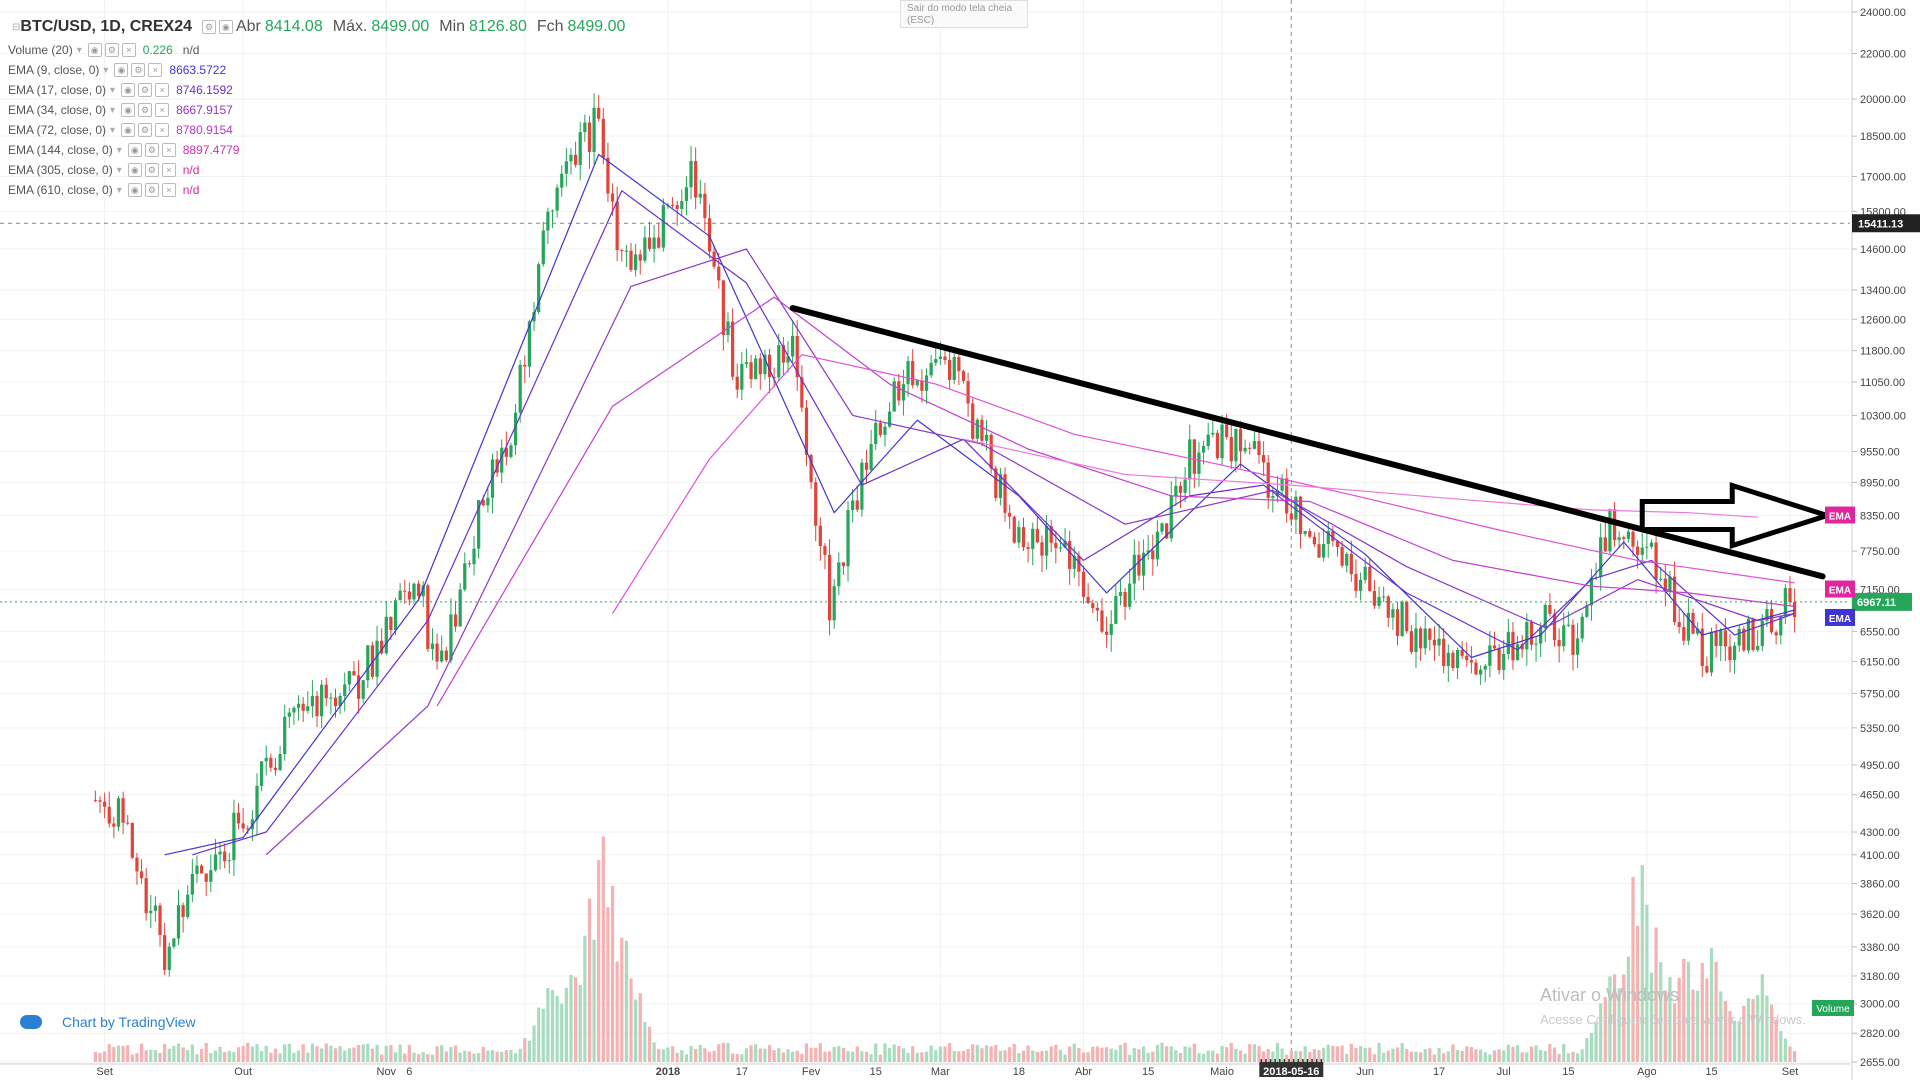  I want to click on indicator-row: EMA (9, close, 0) ▾ ◉ ⚙ × 8663.5722, so click(316, 70).